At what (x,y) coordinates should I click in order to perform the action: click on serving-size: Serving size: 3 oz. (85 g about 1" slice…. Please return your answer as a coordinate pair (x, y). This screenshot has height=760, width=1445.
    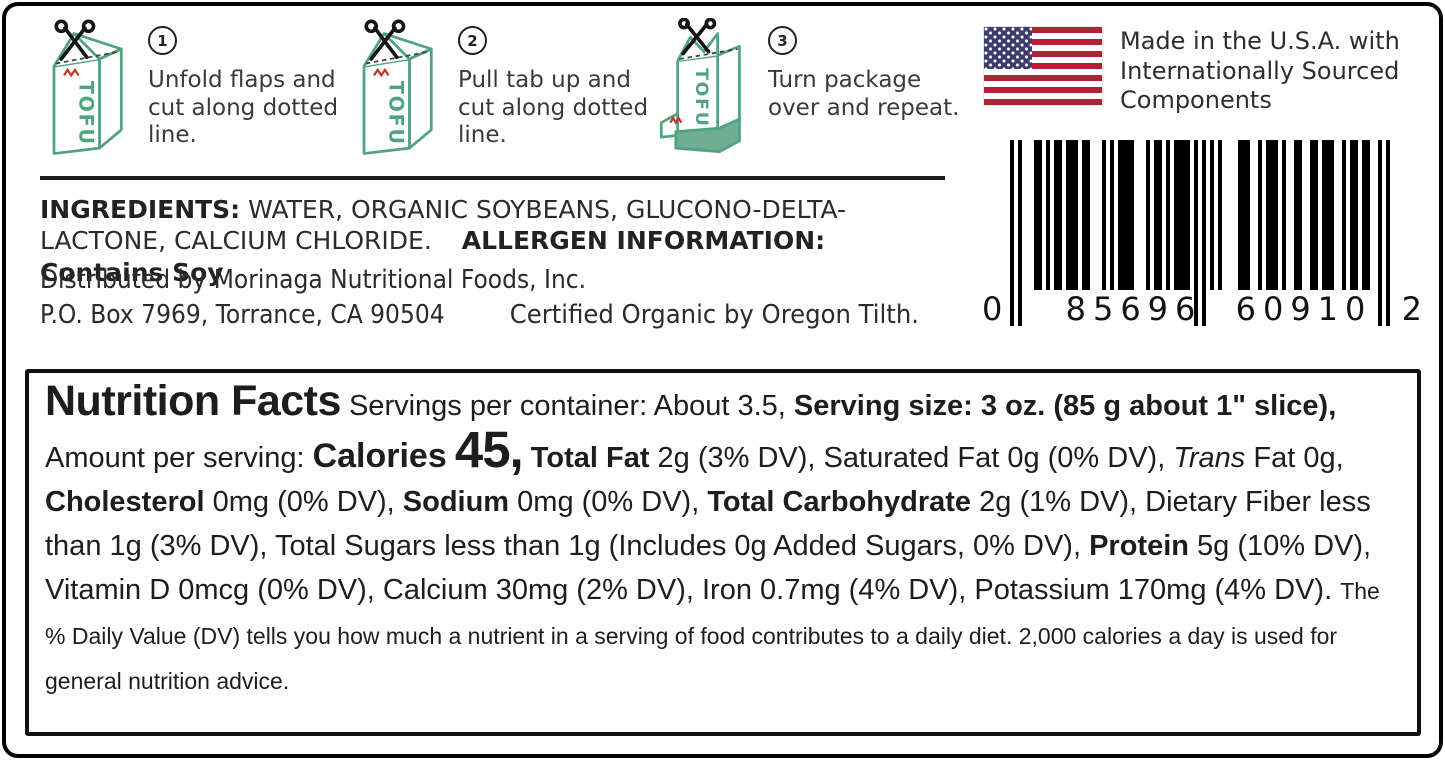
    Looking at the image, I should click on (1065, 406).